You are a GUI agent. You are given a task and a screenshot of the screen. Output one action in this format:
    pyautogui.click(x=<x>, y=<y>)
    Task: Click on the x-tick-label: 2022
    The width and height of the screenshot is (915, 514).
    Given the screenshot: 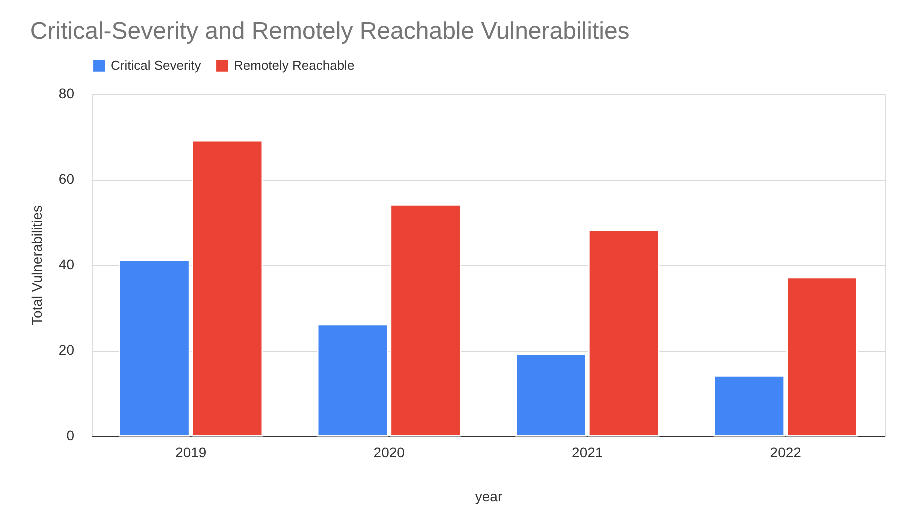 What is the action you would take?
    pyautogui.click(x=786, y=452)
    